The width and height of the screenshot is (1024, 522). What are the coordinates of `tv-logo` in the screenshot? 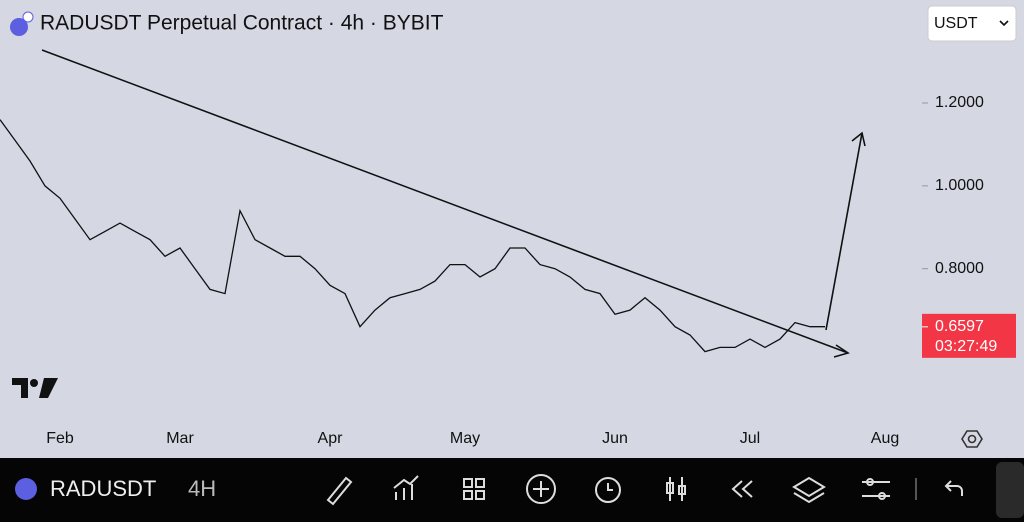 It's located at (35, 388).